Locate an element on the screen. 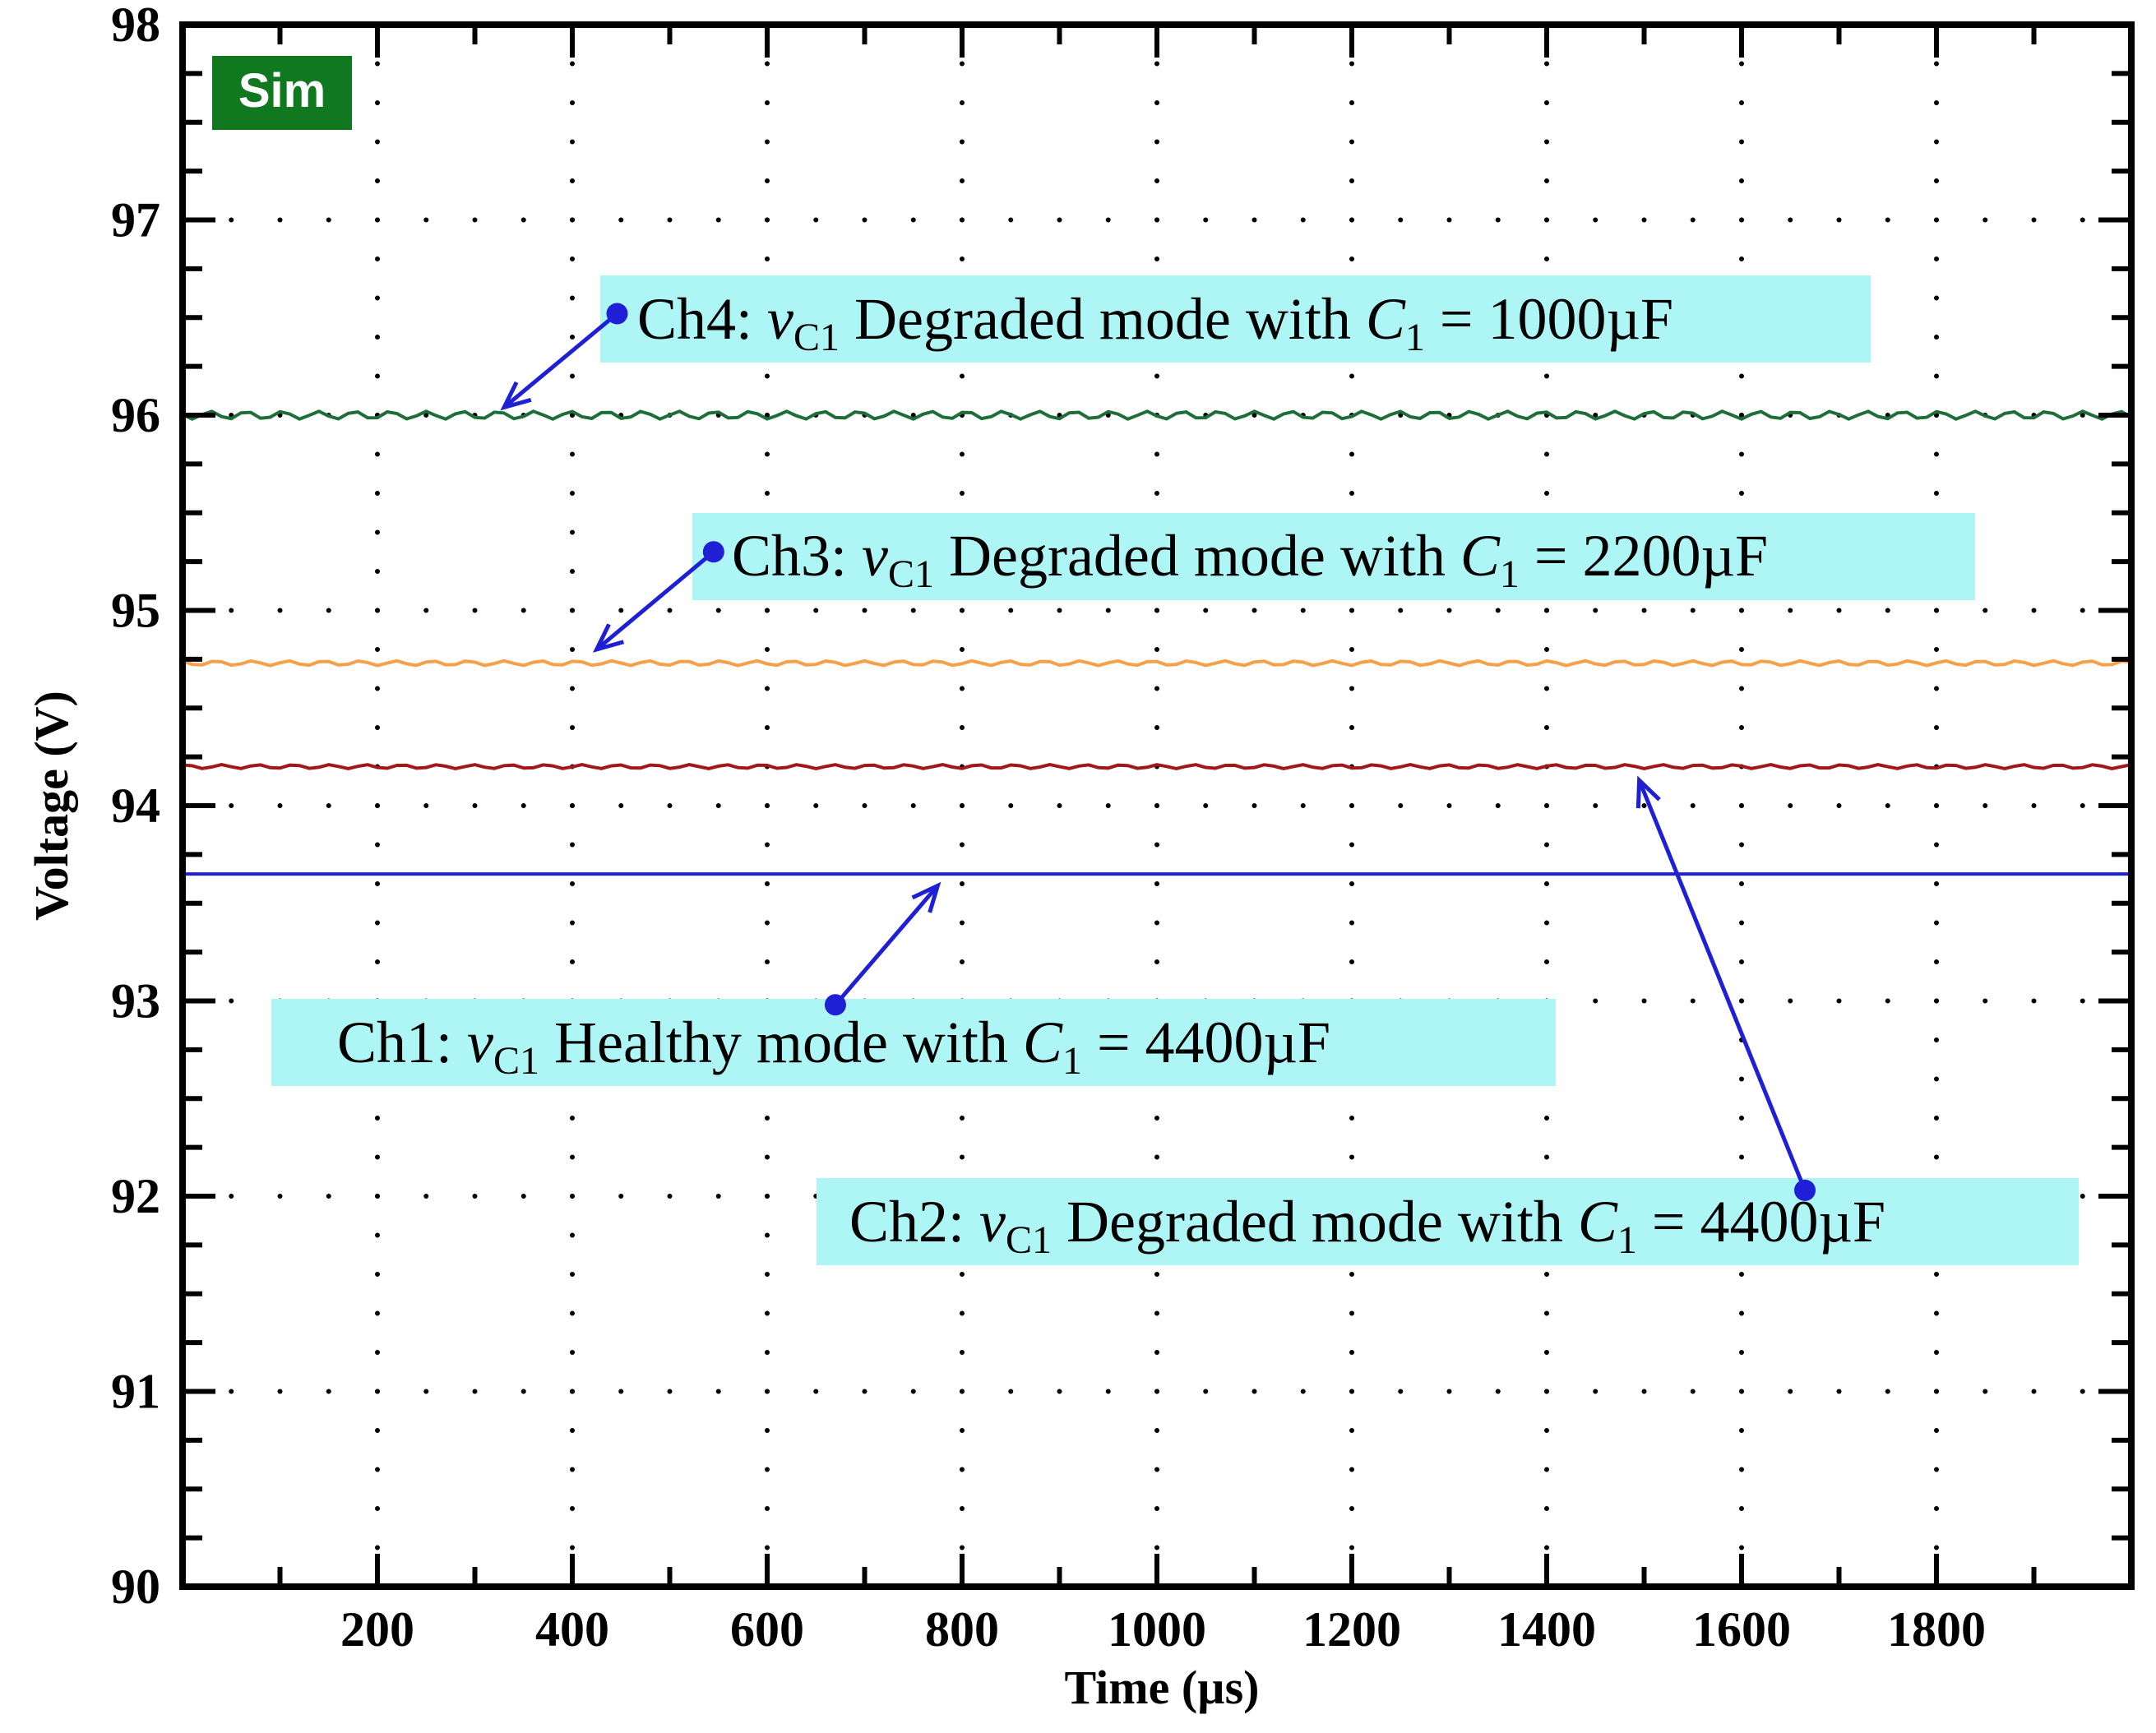 This screenshot has height=1733, width=2156. annotation-ch3-box is located at coordinates (1333, 557).